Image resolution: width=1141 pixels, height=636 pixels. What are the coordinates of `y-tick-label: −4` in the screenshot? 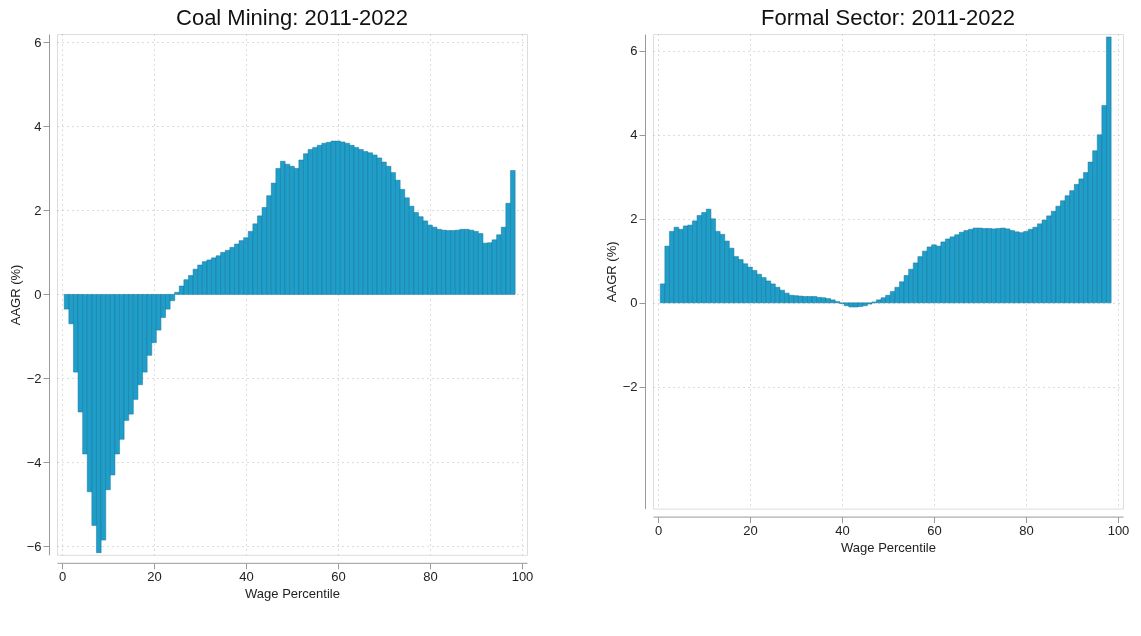 It's located at (34, 462).